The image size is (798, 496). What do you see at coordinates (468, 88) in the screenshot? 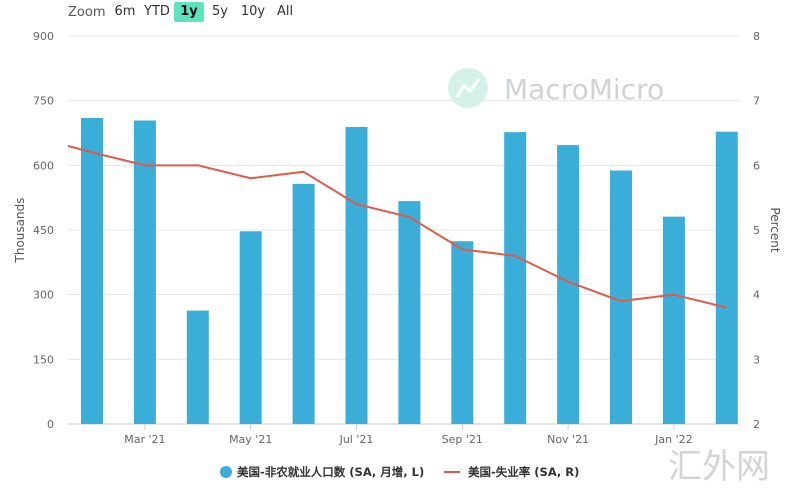
I see `macromicro-logo-trend-icon` at bounding box center [468, 88].